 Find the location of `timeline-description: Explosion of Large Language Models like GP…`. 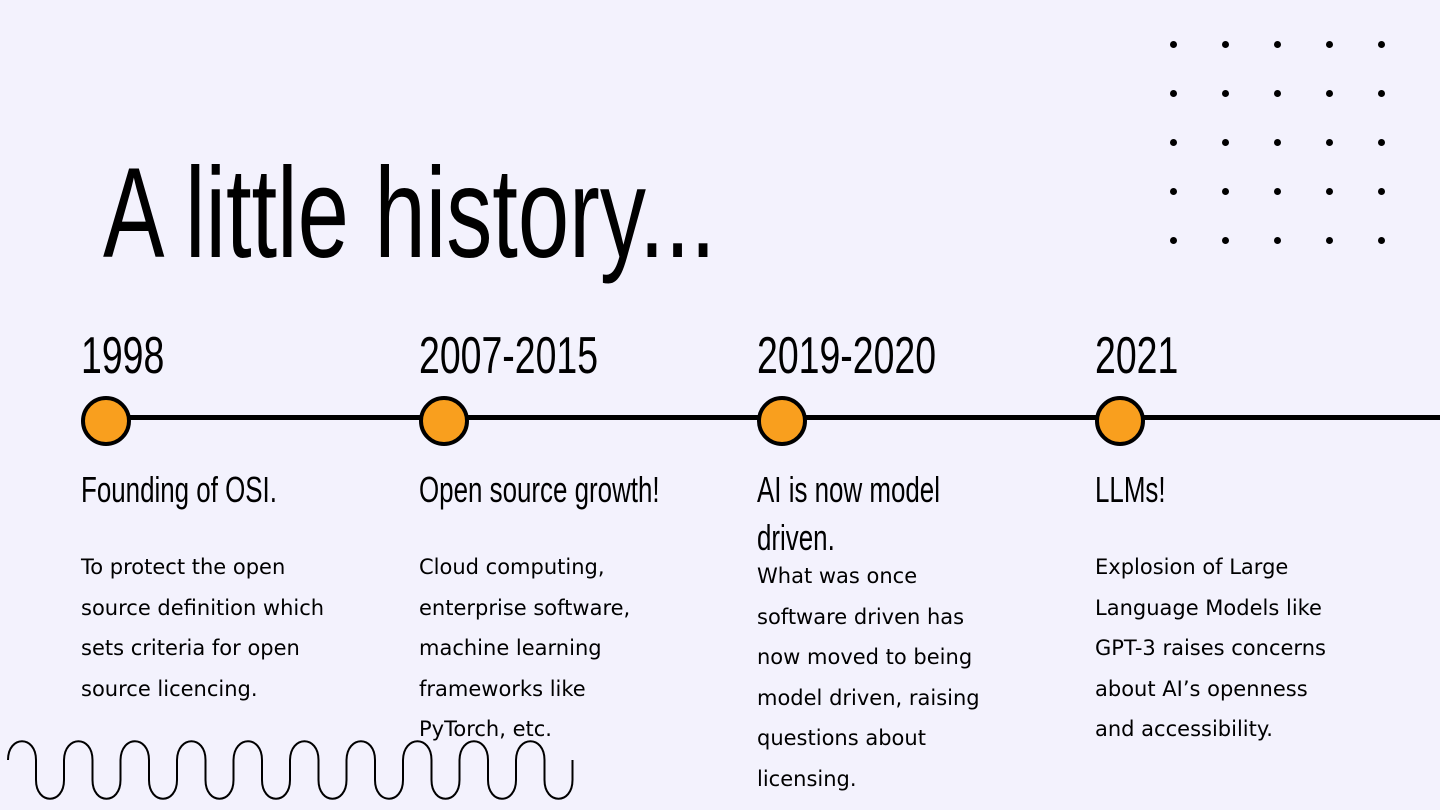

timeline-description: Explosion of Large Language Models like GP… is located at coordinates (1210, 648).